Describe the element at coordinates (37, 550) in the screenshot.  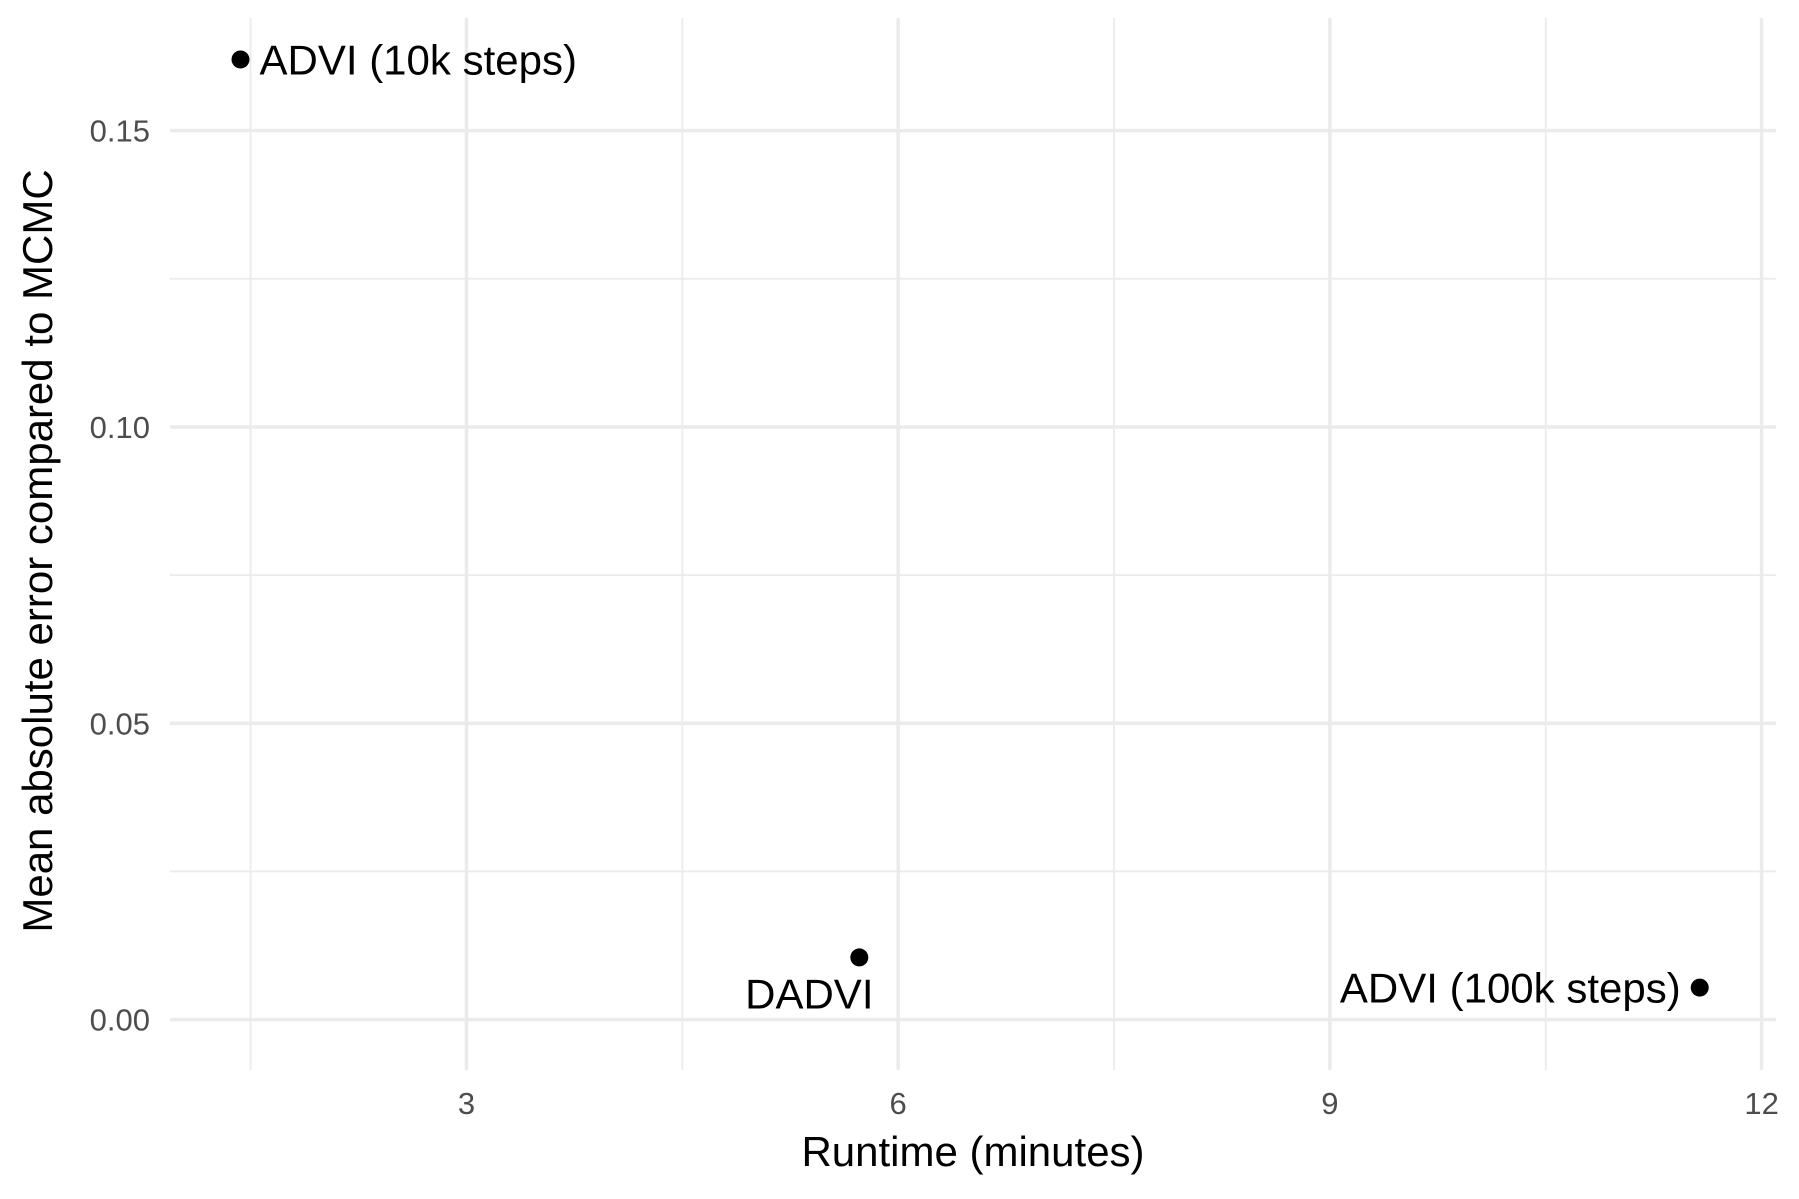
I see `y-axis-title: Mean absolute error compared to MCMC` at that location.